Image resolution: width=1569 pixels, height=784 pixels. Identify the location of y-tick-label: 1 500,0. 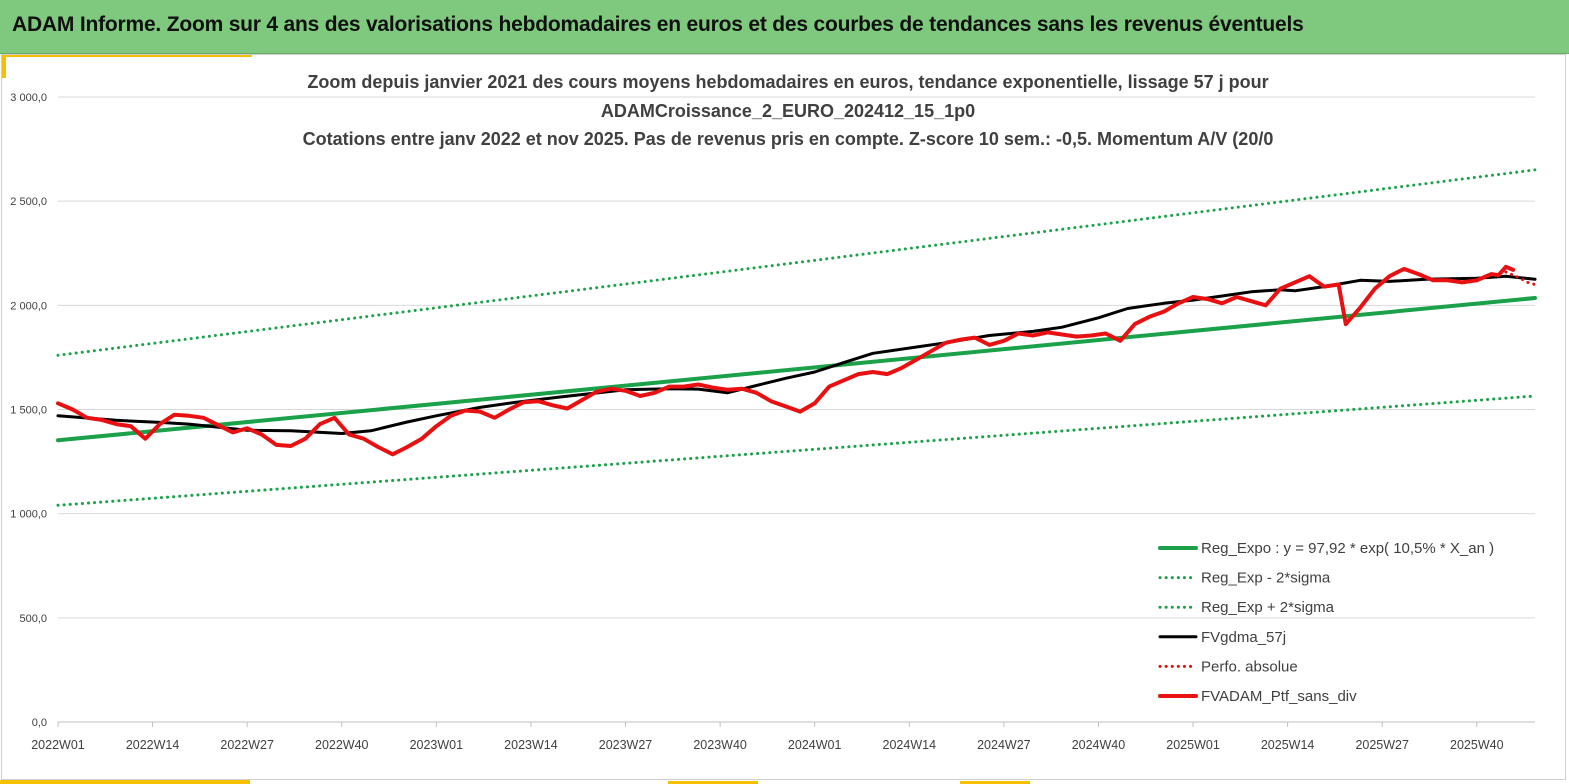
(28, 411).